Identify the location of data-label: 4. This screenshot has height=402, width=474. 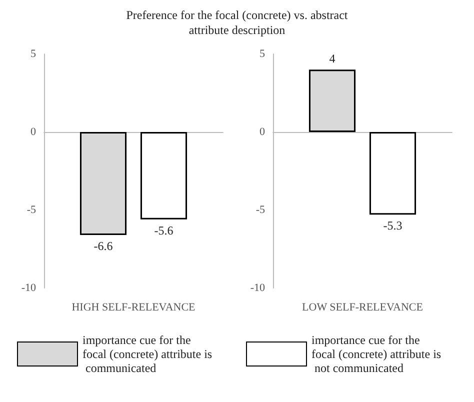
(332, 59).